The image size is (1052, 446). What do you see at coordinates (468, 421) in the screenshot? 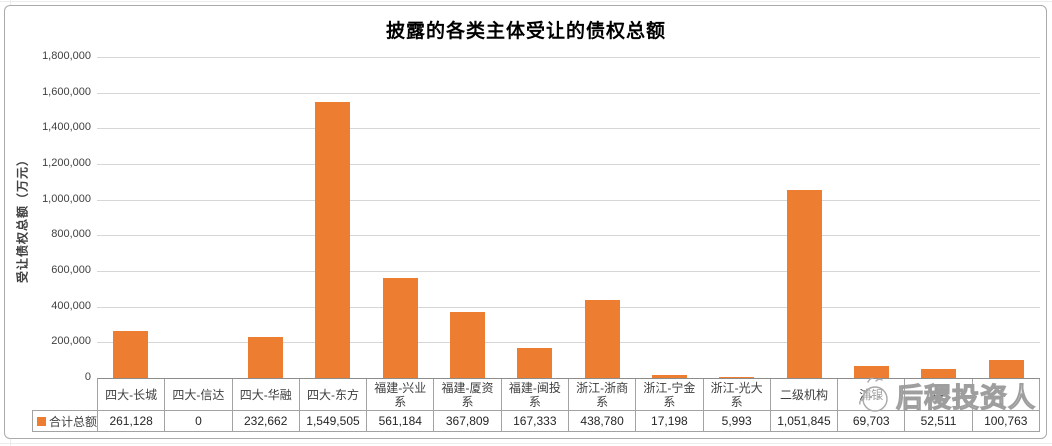
I see `value-cell: 367,809` at bounding box center [468, 421].